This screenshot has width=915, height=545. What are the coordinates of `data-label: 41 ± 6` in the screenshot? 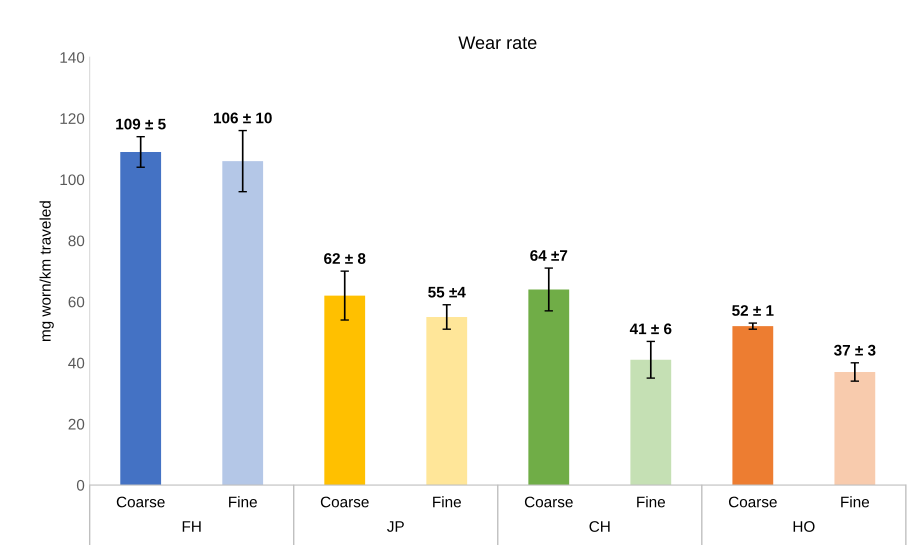 It's located at (651, 328).